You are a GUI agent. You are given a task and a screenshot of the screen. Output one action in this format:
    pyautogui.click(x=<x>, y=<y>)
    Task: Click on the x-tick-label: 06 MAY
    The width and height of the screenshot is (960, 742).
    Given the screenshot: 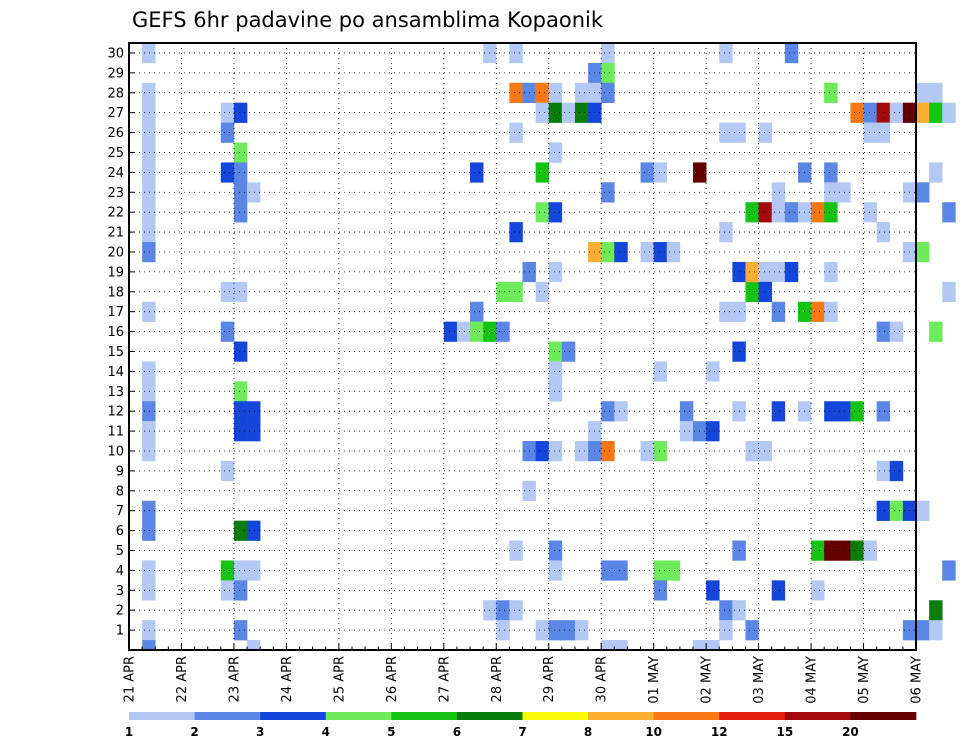 What is the action you would take?
    pyautogui.click(x=917, y=680)
    